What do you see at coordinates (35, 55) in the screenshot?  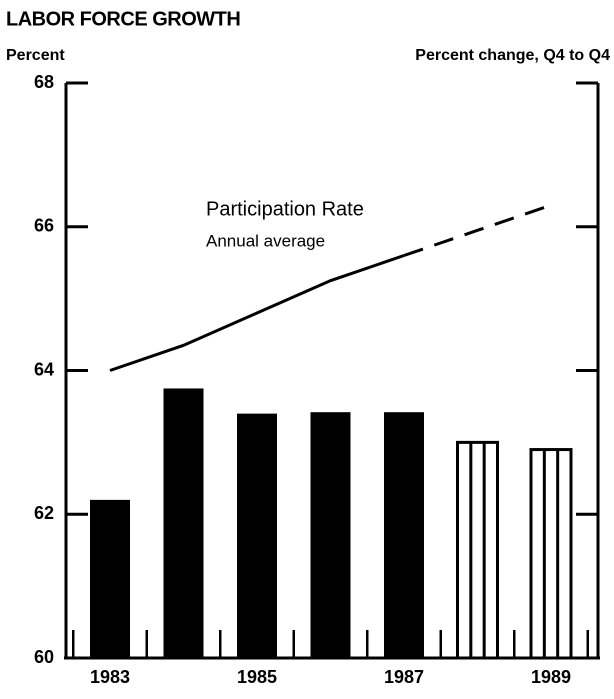 I see `y-axis-label: Percent` at bounding box center [35, 55].